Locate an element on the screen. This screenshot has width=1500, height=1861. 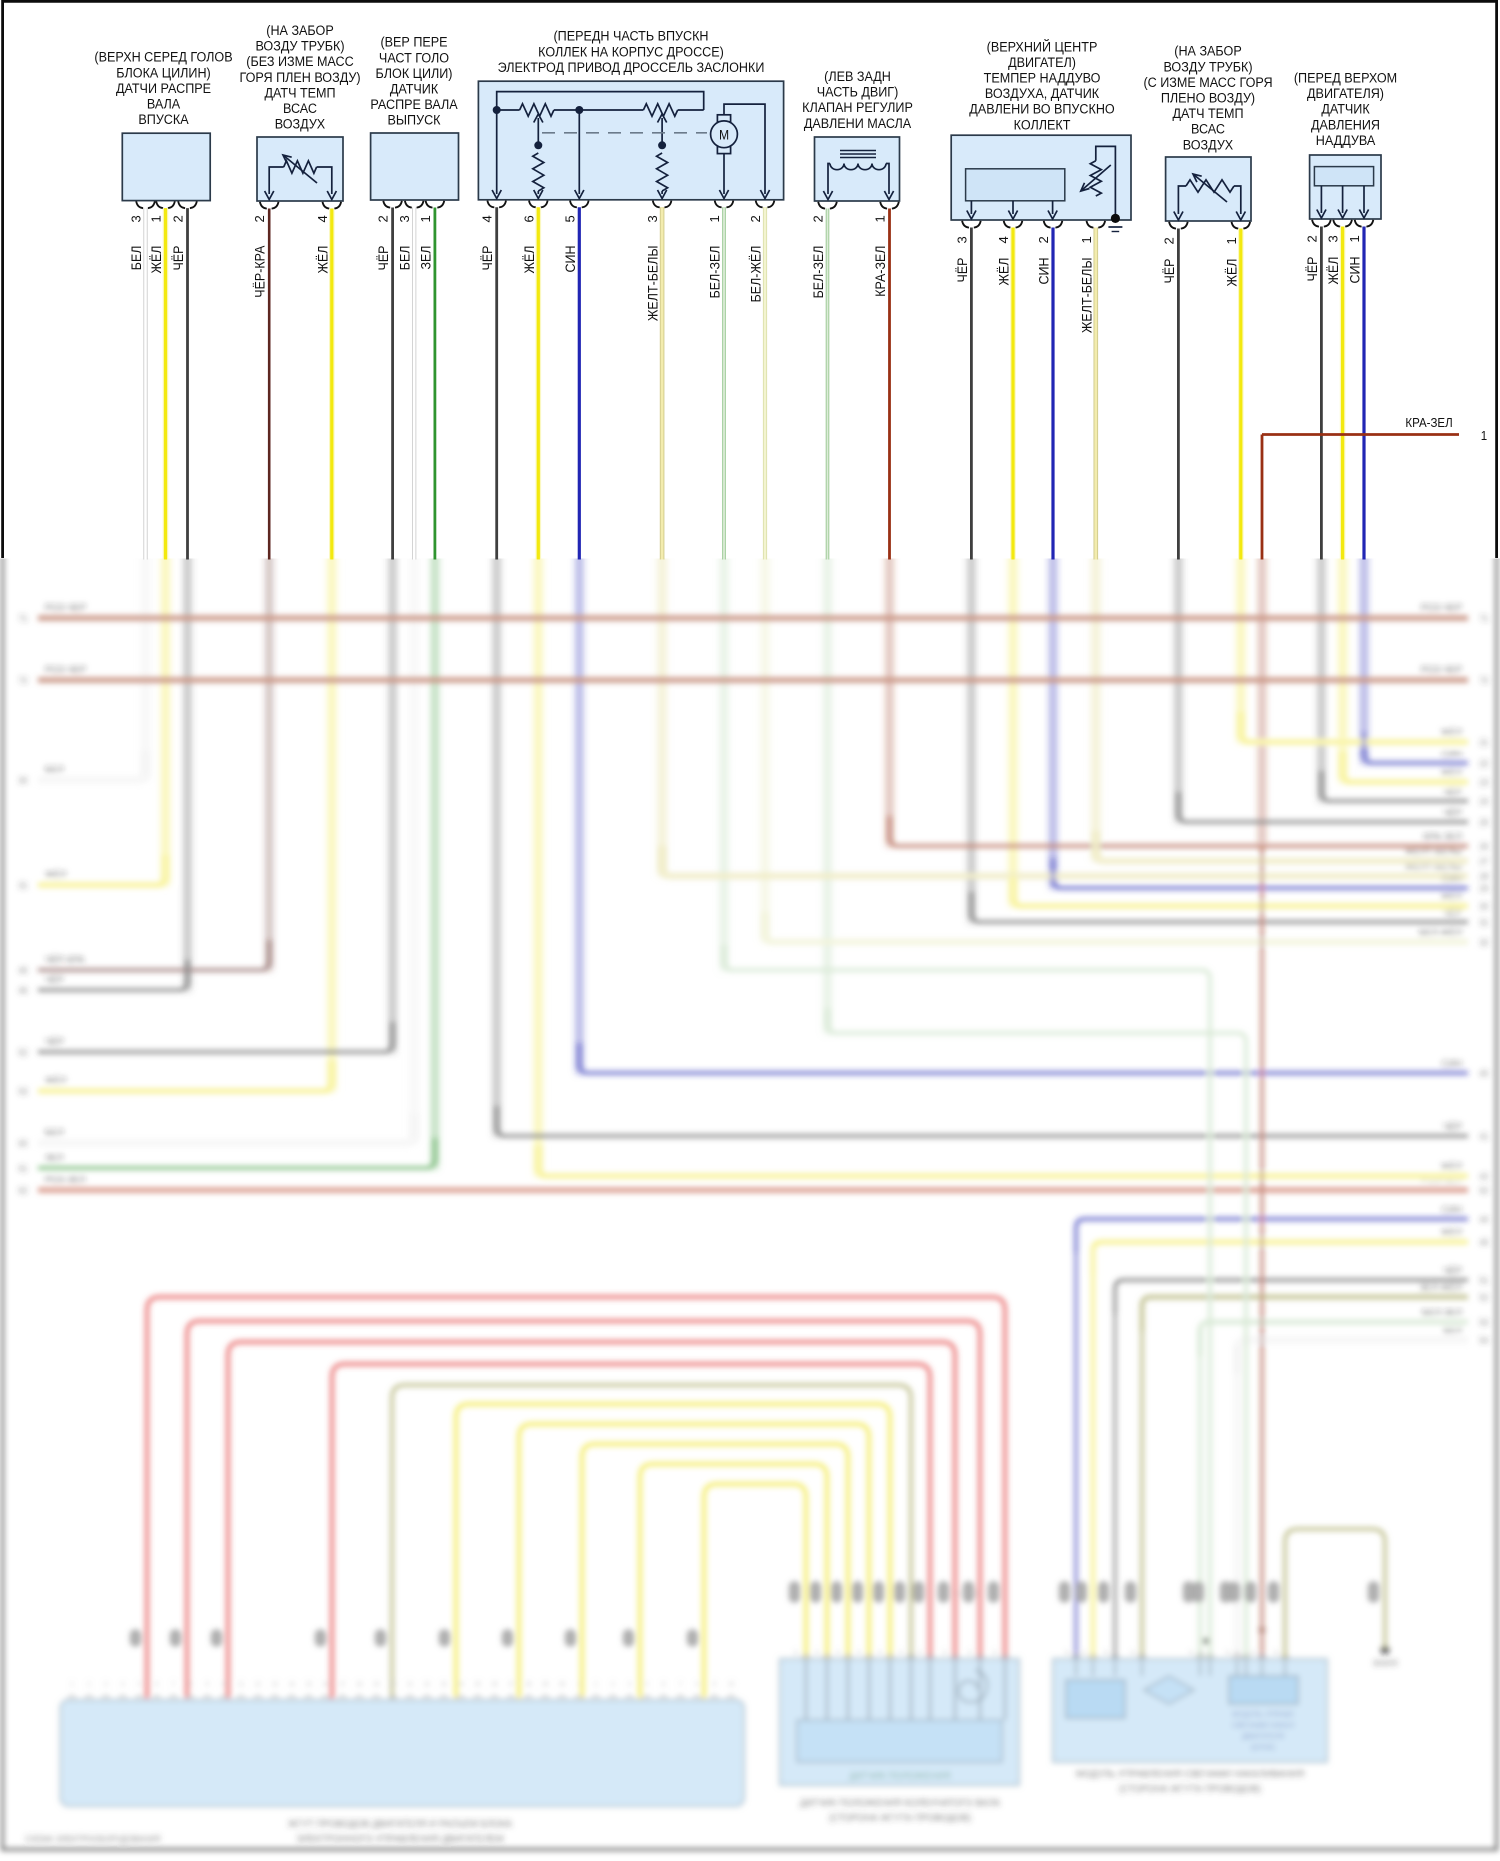
svg-text: 13 is located at coordinates (275, 1685).